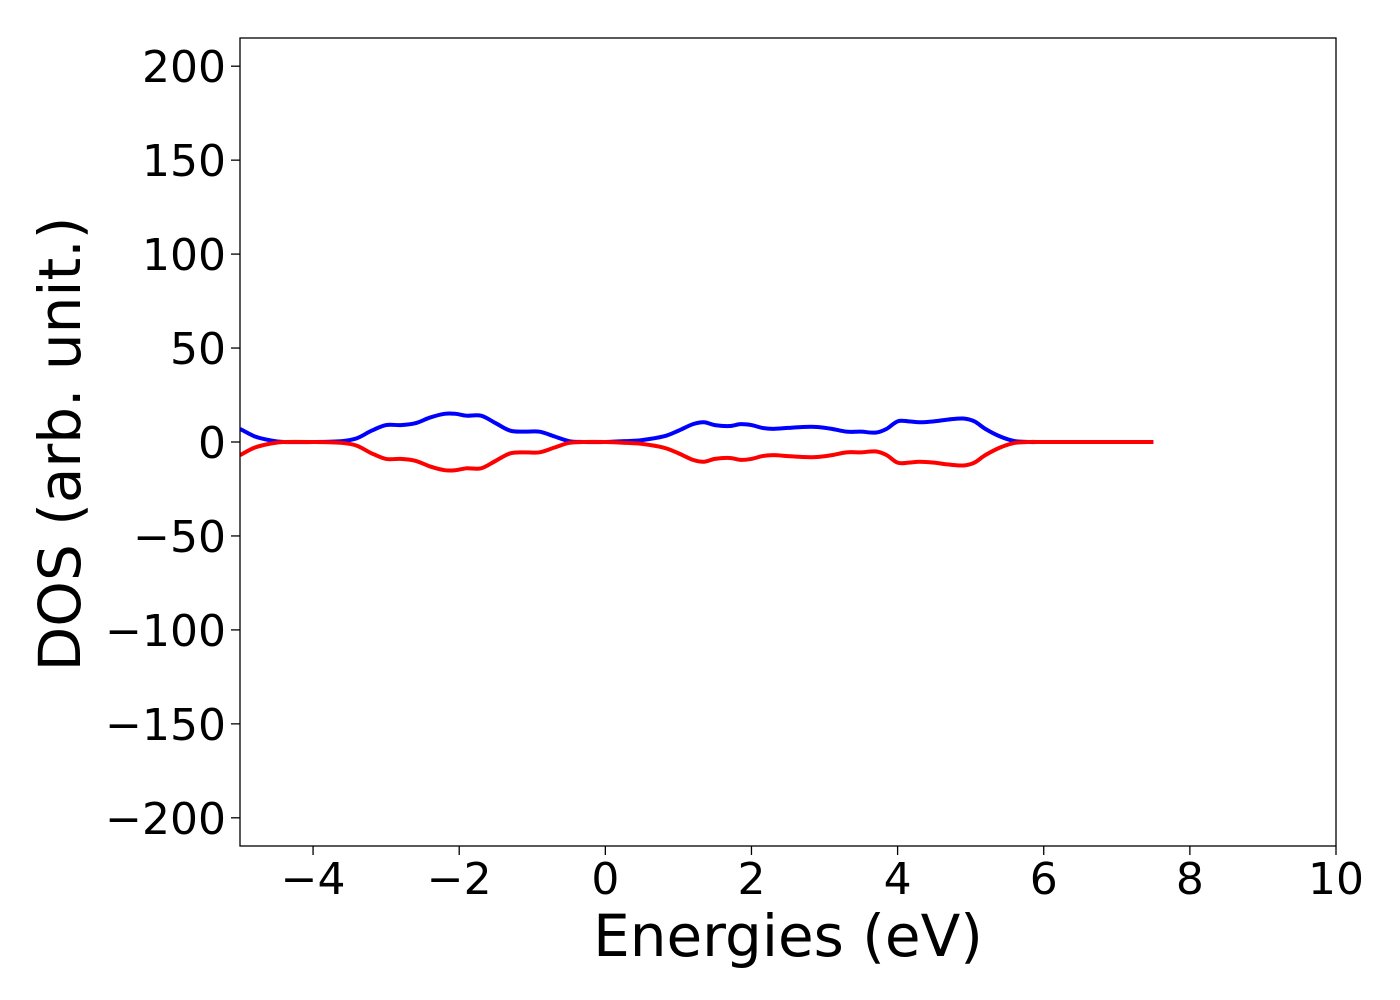  What do you see at coordinates (1190, 879) in the screenshot?
I see `x-tick-label: 8` at bounding box center [1190, 879].